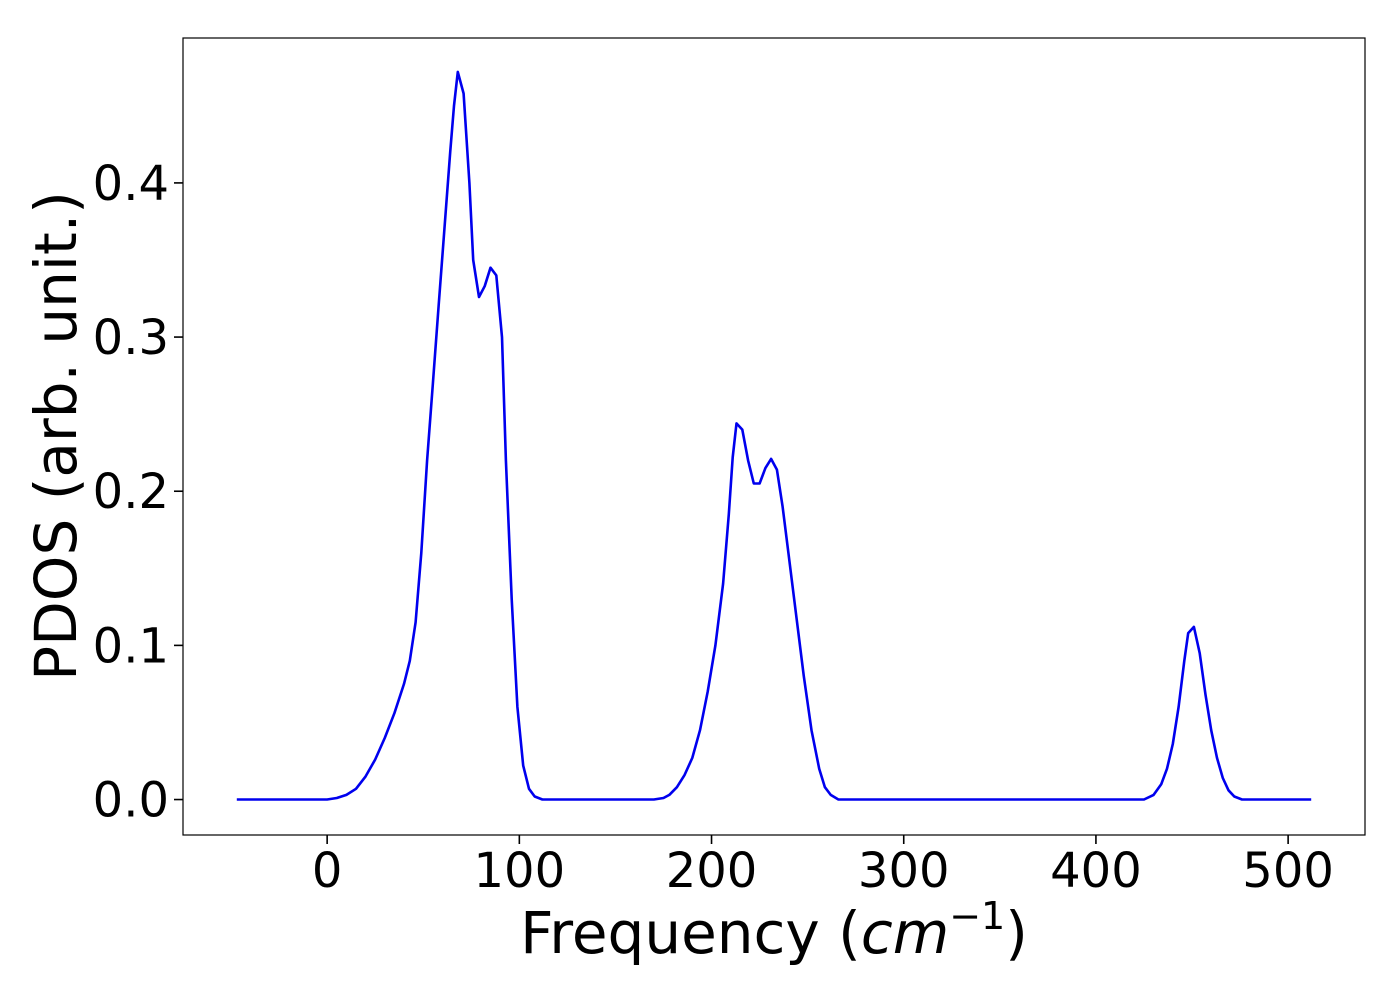  What do you see at coordinates (131, 184) in the screenshot?
I see `y-tick-label: 0.4` at bounding box center [131, 184].